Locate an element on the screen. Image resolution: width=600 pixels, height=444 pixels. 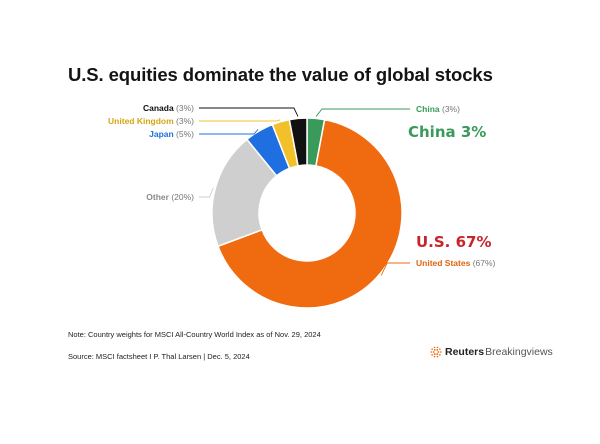
brand-reuters: Reuters is located at coordinates (465, 352).